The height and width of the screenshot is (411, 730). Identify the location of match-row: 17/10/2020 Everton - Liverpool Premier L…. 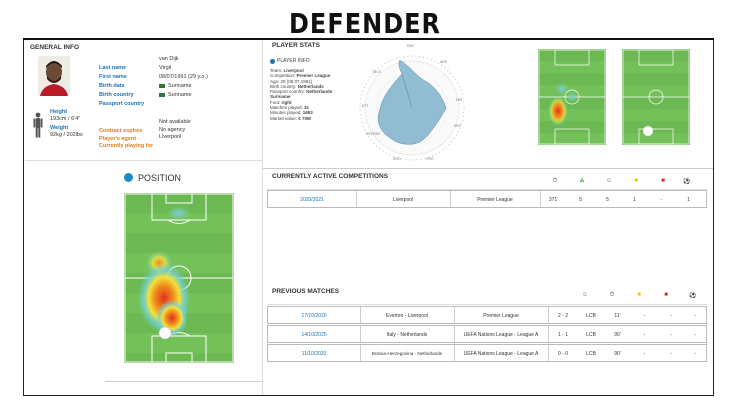
(487, 315).